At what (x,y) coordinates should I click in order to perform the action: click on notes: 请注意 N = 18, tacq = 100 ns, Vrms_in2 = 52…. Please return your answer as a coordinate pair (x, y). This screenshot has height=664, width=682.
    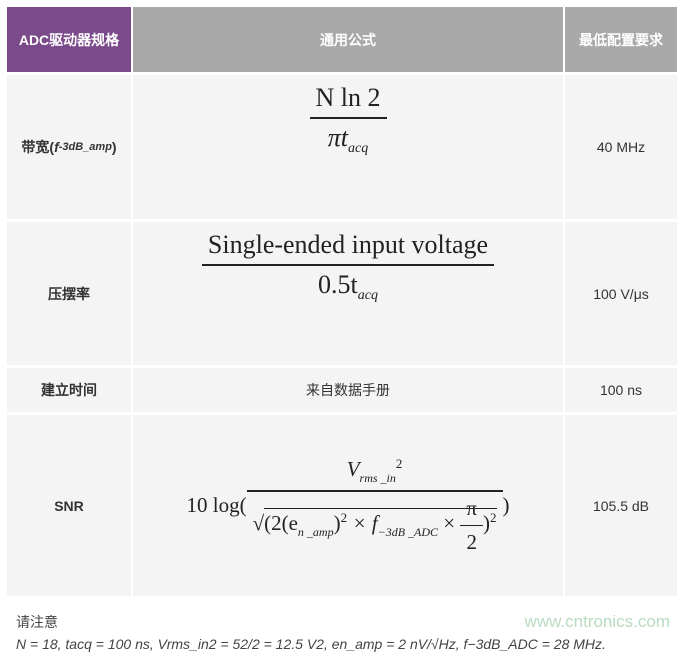
    Looking at the image, I should click on (346, 633).